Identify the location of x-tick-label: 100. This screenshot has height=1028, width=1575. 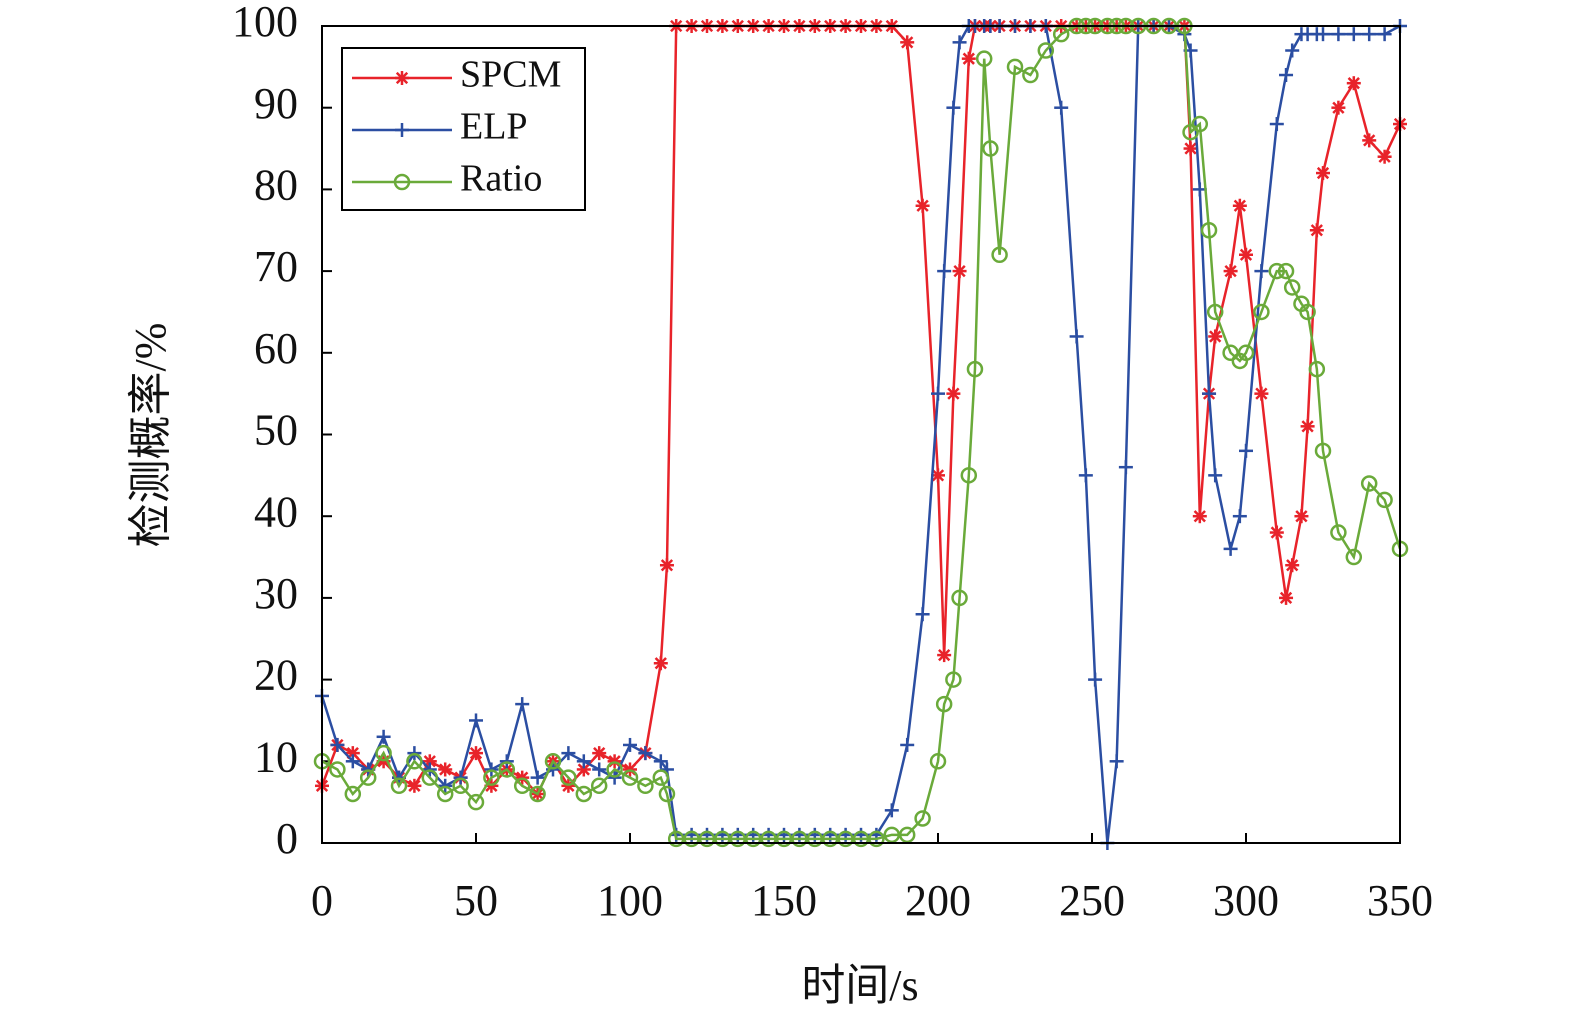
(630, 900).